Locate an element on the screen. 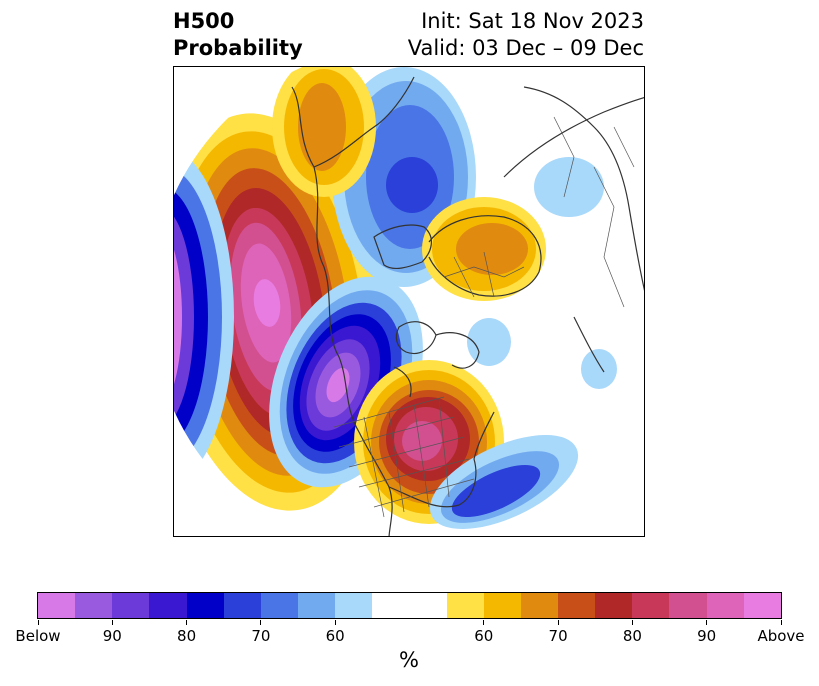 The image size is (819, 686). init-date: Init: Sat 18 Nov 2023 is located at coordinates (532, 21).